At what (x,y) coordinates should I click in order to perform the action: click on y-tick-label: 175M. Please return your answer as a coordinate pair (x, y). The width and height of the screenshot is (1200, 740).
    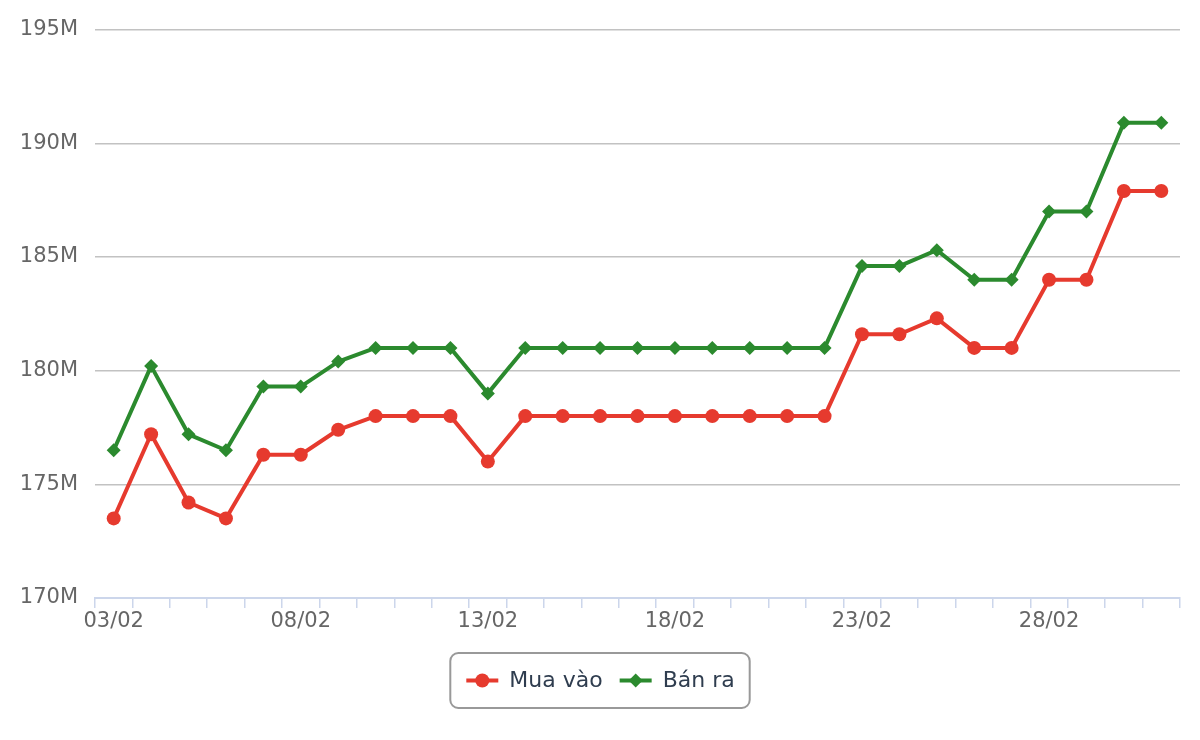
    Looking at the image, I should click on (48, 482).